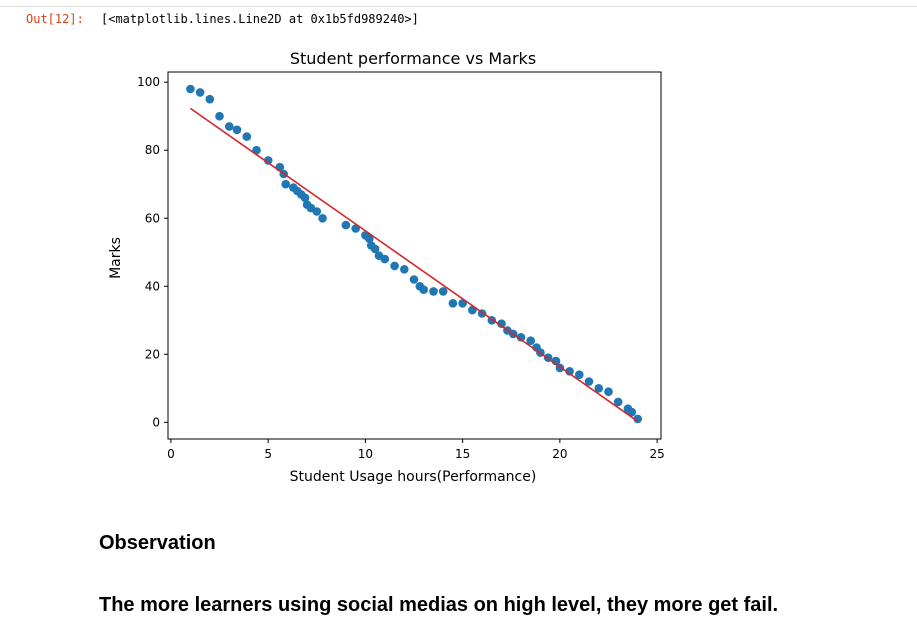 Image resolution: width=917 pixels, height=627 pixels. I want to click on x-tick-label: 15, so click(462, 454).